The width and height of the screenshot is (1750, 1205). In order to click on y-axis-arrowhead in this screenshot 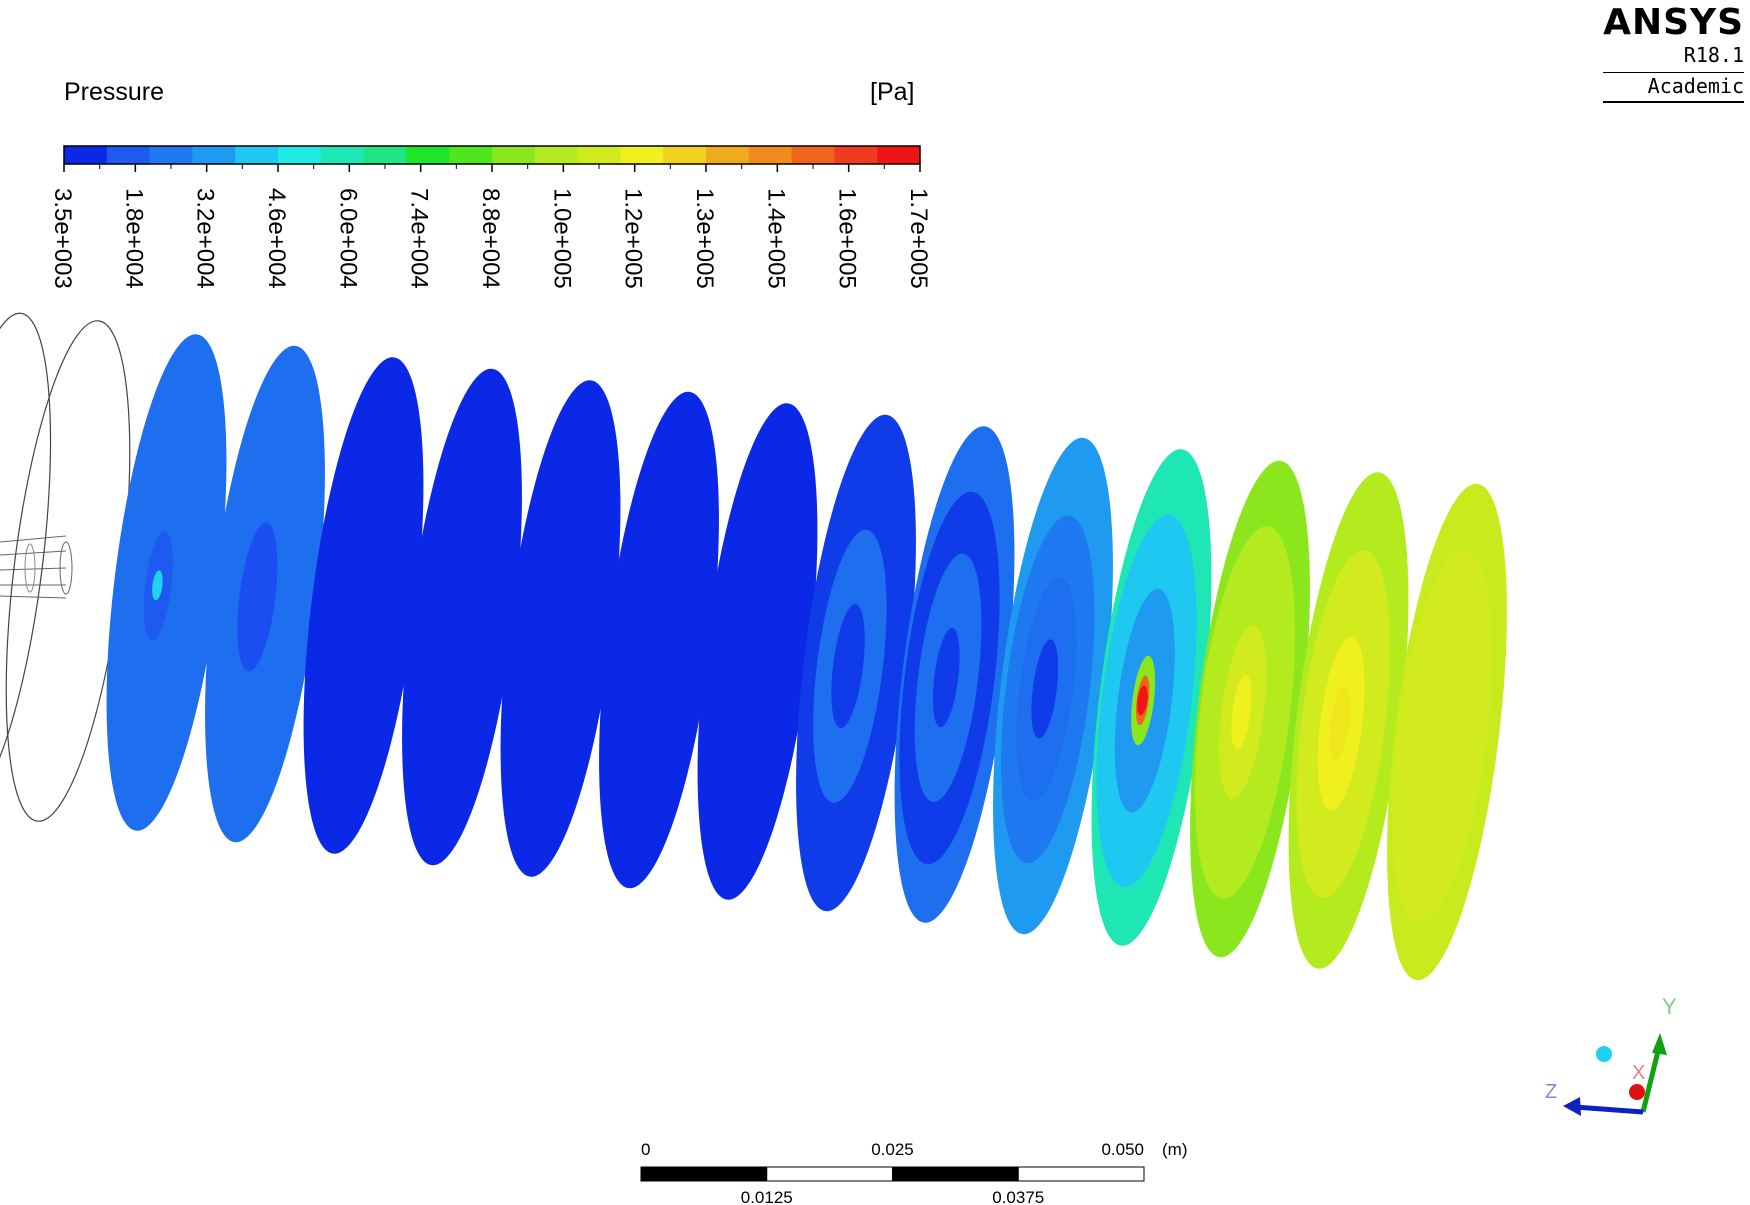, I will do `click(1659, 1044)`.